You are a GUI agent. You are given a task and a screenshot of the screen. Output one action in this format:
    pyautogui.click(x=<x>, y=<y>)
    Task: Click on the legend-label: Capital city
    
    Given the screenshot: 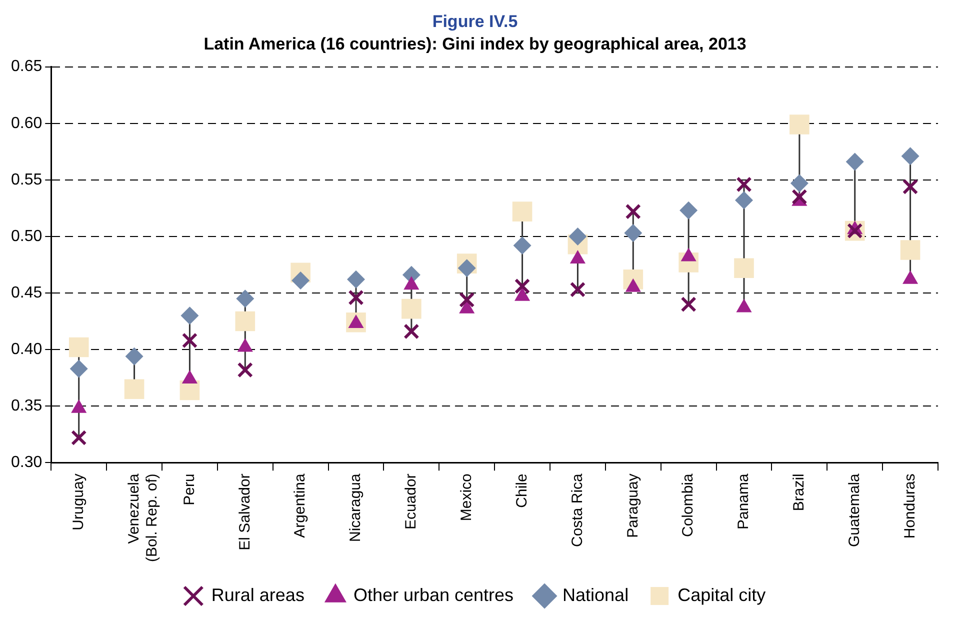 What is the action you would take?
    pyautogui.click(x=722, y=594)
    